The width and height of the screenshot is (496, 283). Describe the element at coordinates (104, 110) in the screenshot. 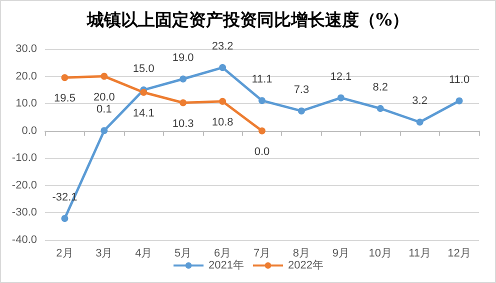

I see `data-label: 0.1` at that location.